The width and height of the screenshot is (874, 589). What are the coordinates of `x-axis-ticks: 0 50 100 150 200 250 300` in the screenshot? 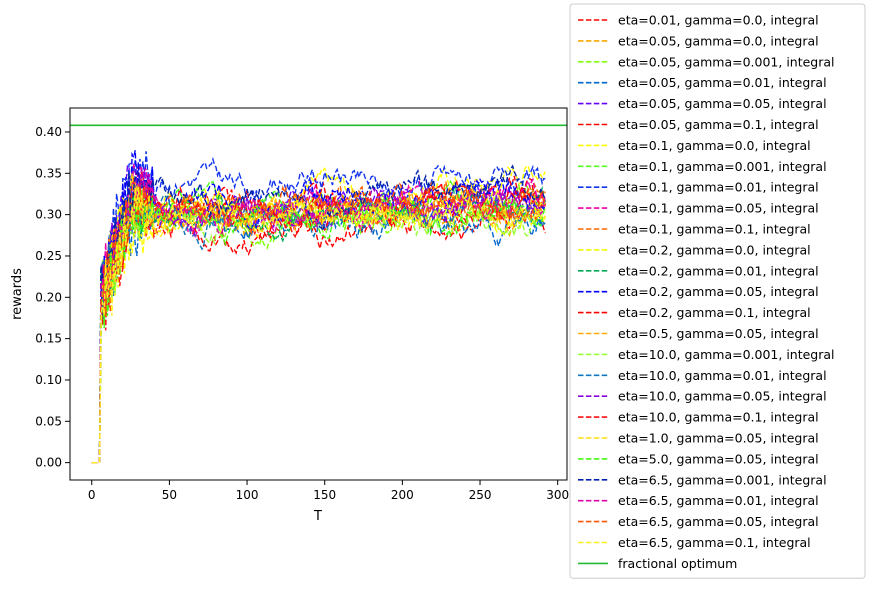 It's located at (328, 491).